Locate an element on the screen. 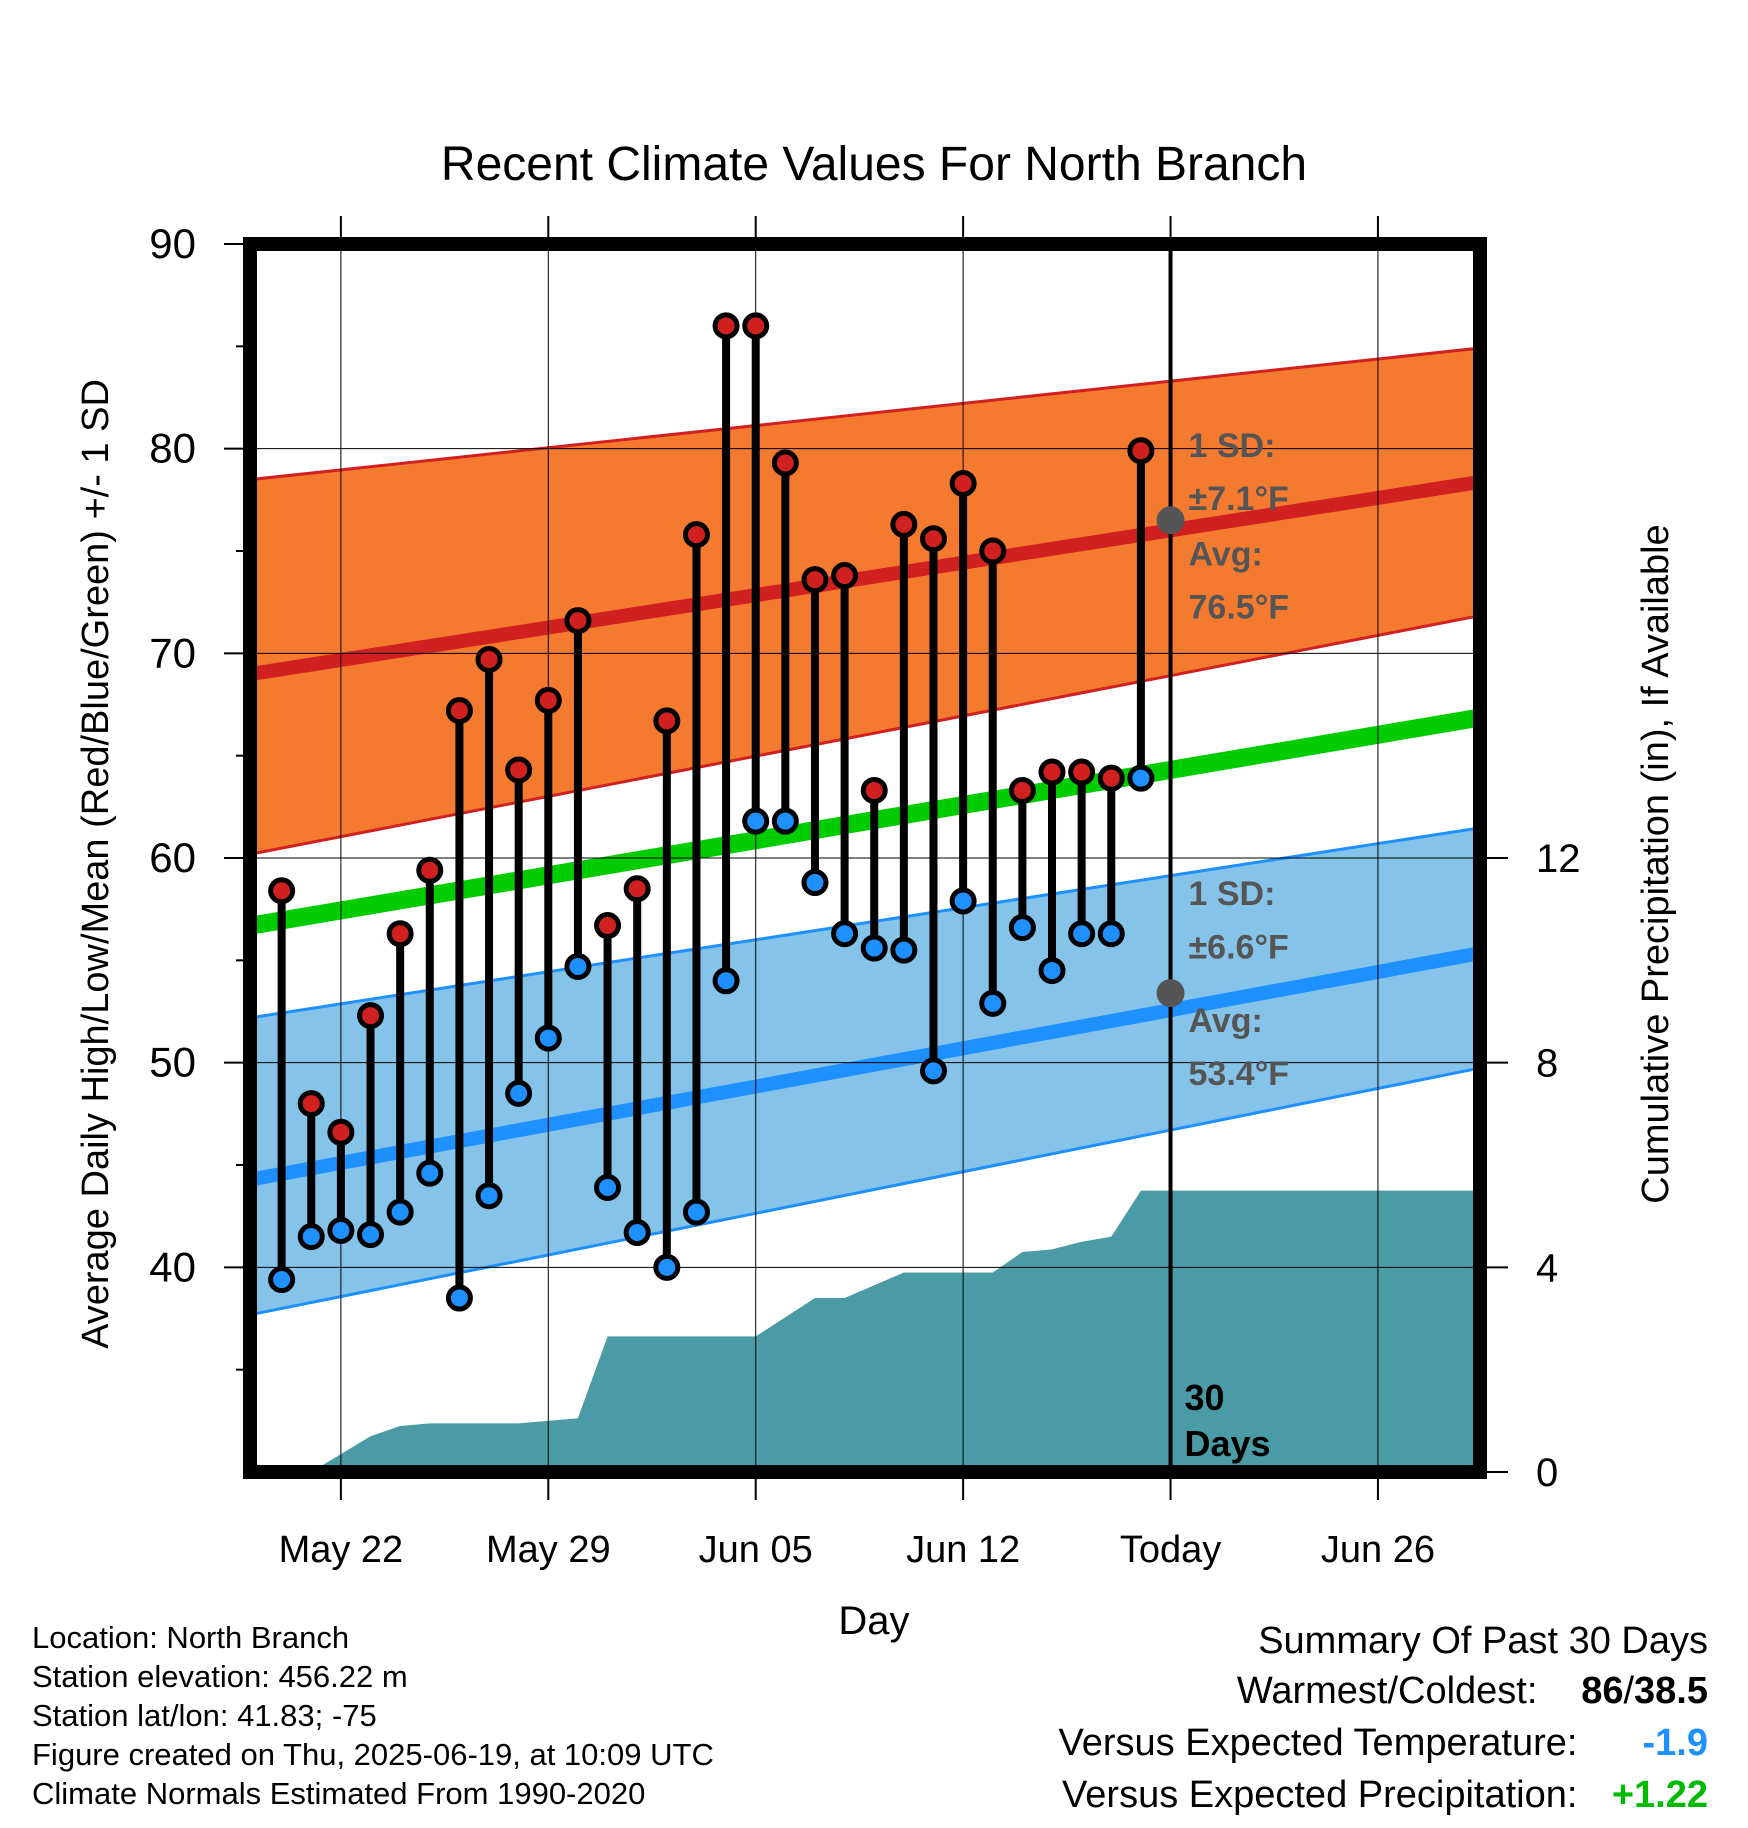 Image resolution: width=1748 pixels, height=1828 pixels. info-elevation: Station elevation: 456.22 m is located at coordinates (220, 1676).